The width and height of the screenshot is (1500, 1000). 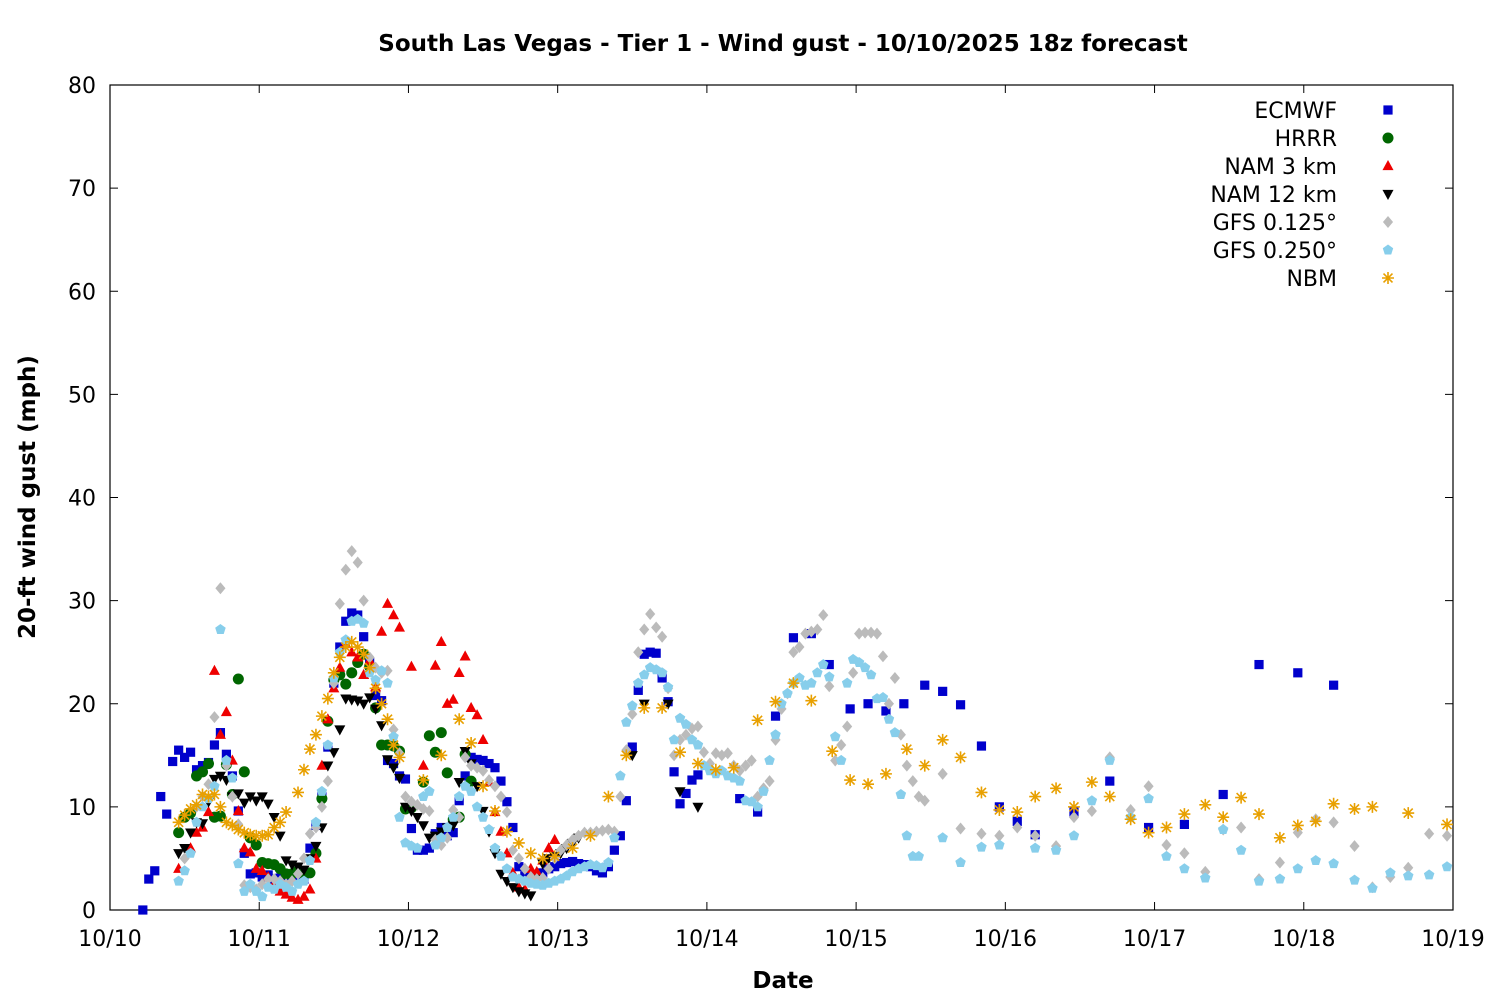 What do you see at coordinates (1295, 111) in the screenshot?
I see `legend-label-ecmwf: ECMWF` at bounding box center [1295, 111].